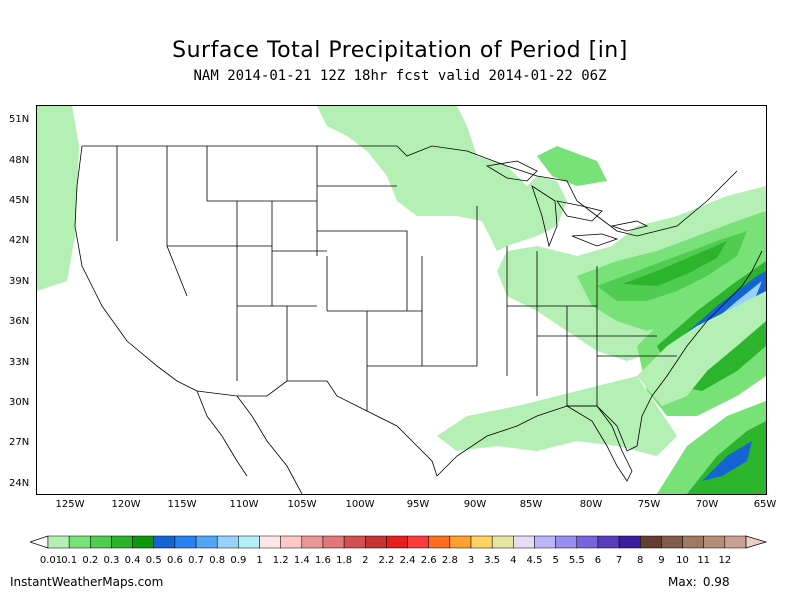 Image resolution: width=800 pixels, height=600 pixels. I want to click on lon-label: 75W, so click(649, 504).